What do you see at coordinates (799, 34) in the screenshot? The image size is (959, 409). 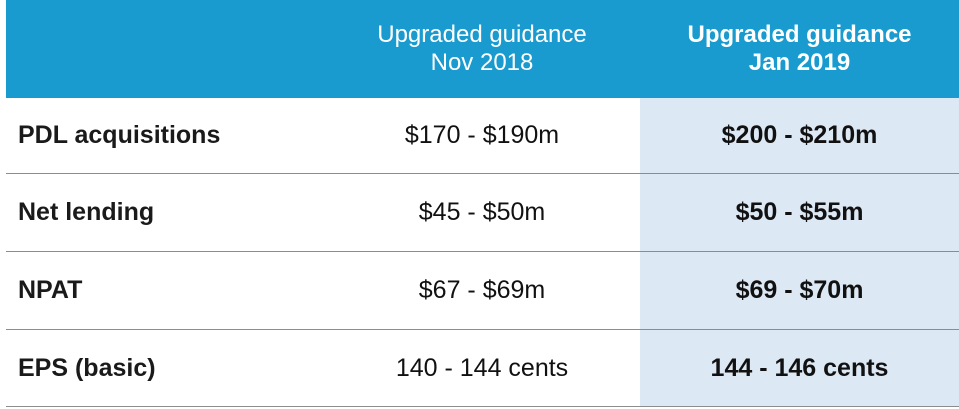 I see `header-jan-2019-line1: Upgraded guidance` at bounding box center [799, 34].